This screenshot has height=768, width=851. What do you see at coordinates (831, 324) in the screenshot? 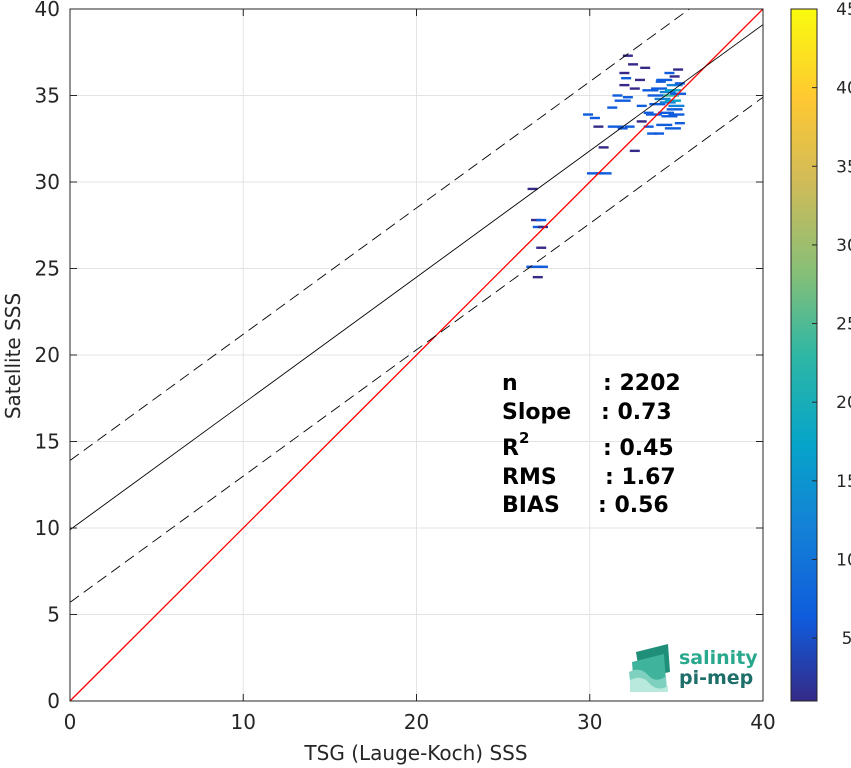
I see `colorbar-ticks: 5 10 15 20 25 30 35 40 45` at bounding box center [831, 324].